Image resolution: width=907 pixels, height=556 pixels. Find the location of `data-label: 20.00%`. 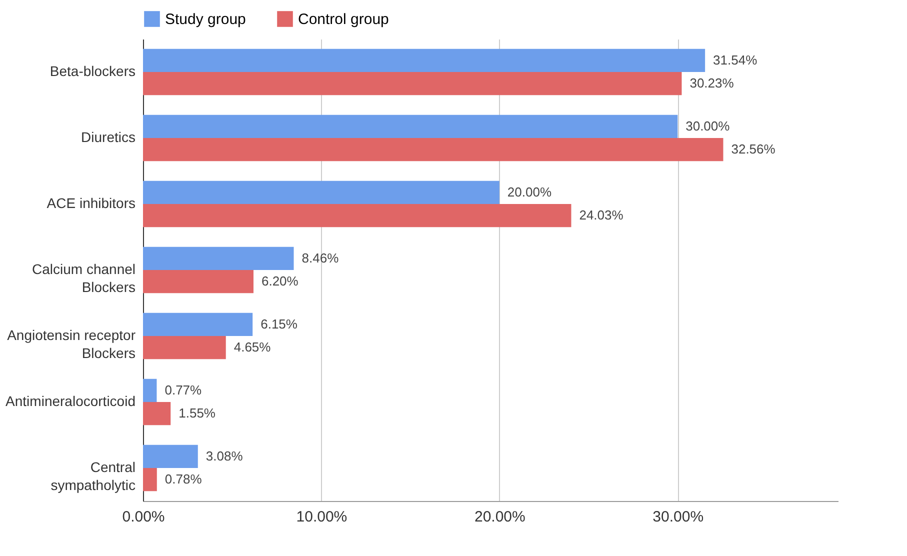

data-label: 20.00% is located at coordinates (529, 192).